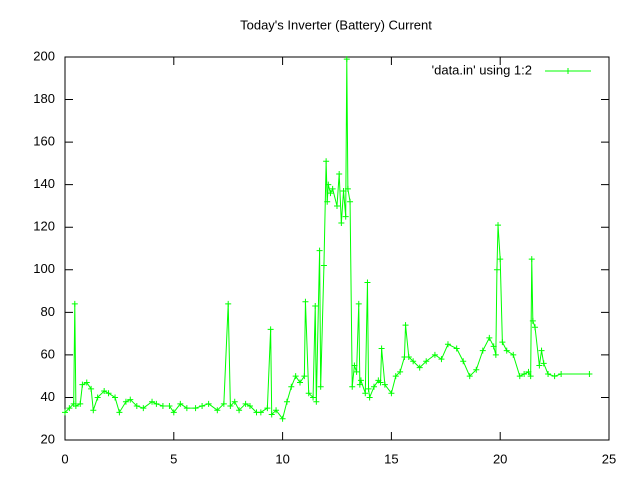 This screenshot has height=480, width=640. Describe the element at coordinates (44, 141) in the screenshot. I see `y-tick-label: 160` at that location.